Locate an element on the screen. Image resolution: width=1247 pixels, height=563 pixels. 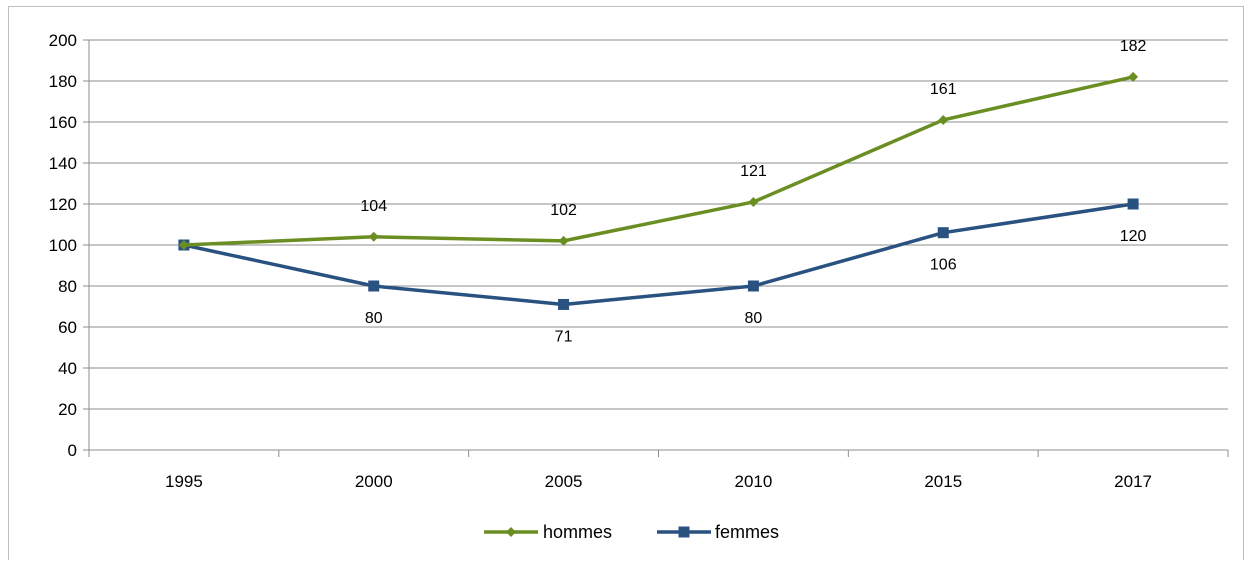
y-tick-label: 0 is located at coordinates (72, 450).